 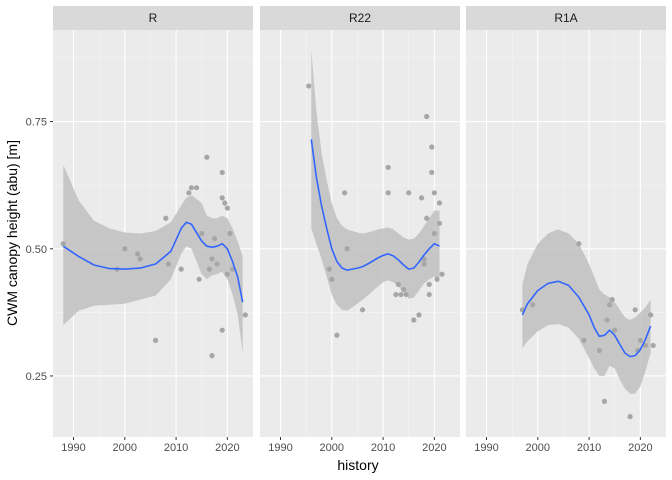 I want to click on x-axis-r22: 1990 2000 2010 2020, so click(x=357, y=445).